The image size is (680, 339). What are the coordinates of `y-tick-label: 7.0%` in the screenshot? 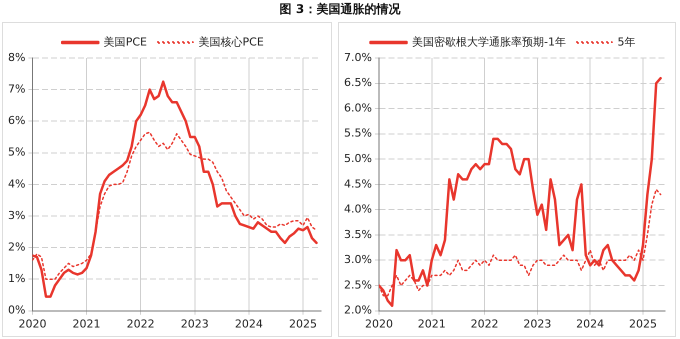 It's located at (358, 57).